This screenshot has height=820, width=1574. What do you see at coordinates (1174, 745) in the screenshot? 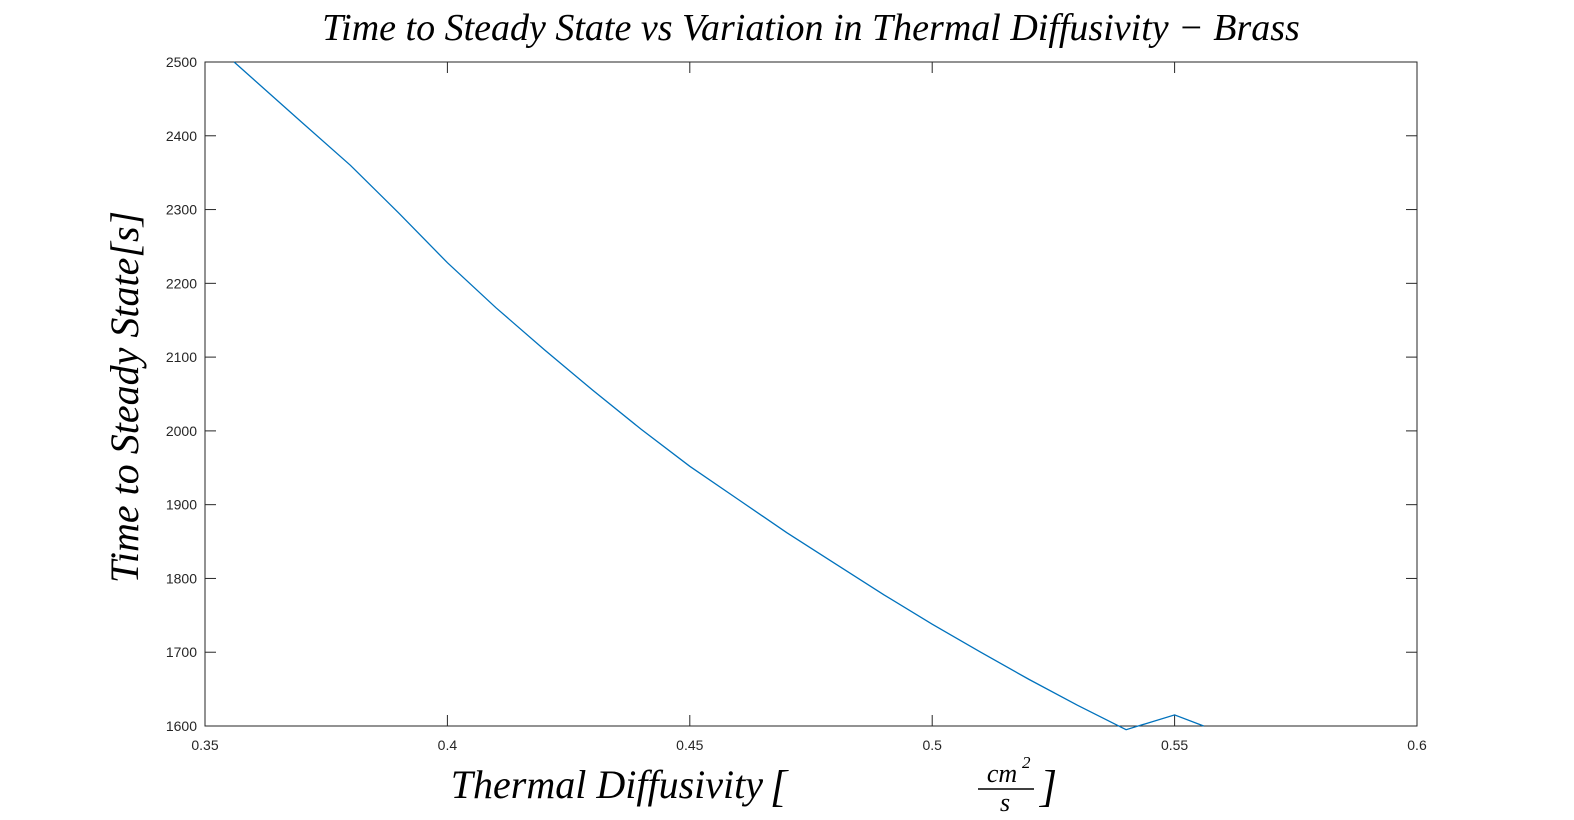
I see `x-tick-label: 0.55` at bounding box center [1174, 745].